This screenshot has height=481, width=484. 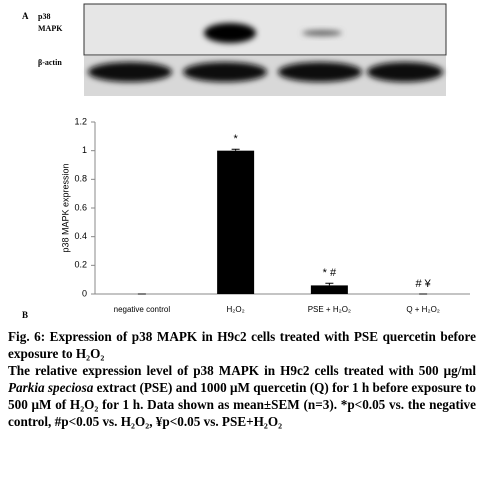 I want to click on y-tick-label: 0, so click(x=84, y=293).